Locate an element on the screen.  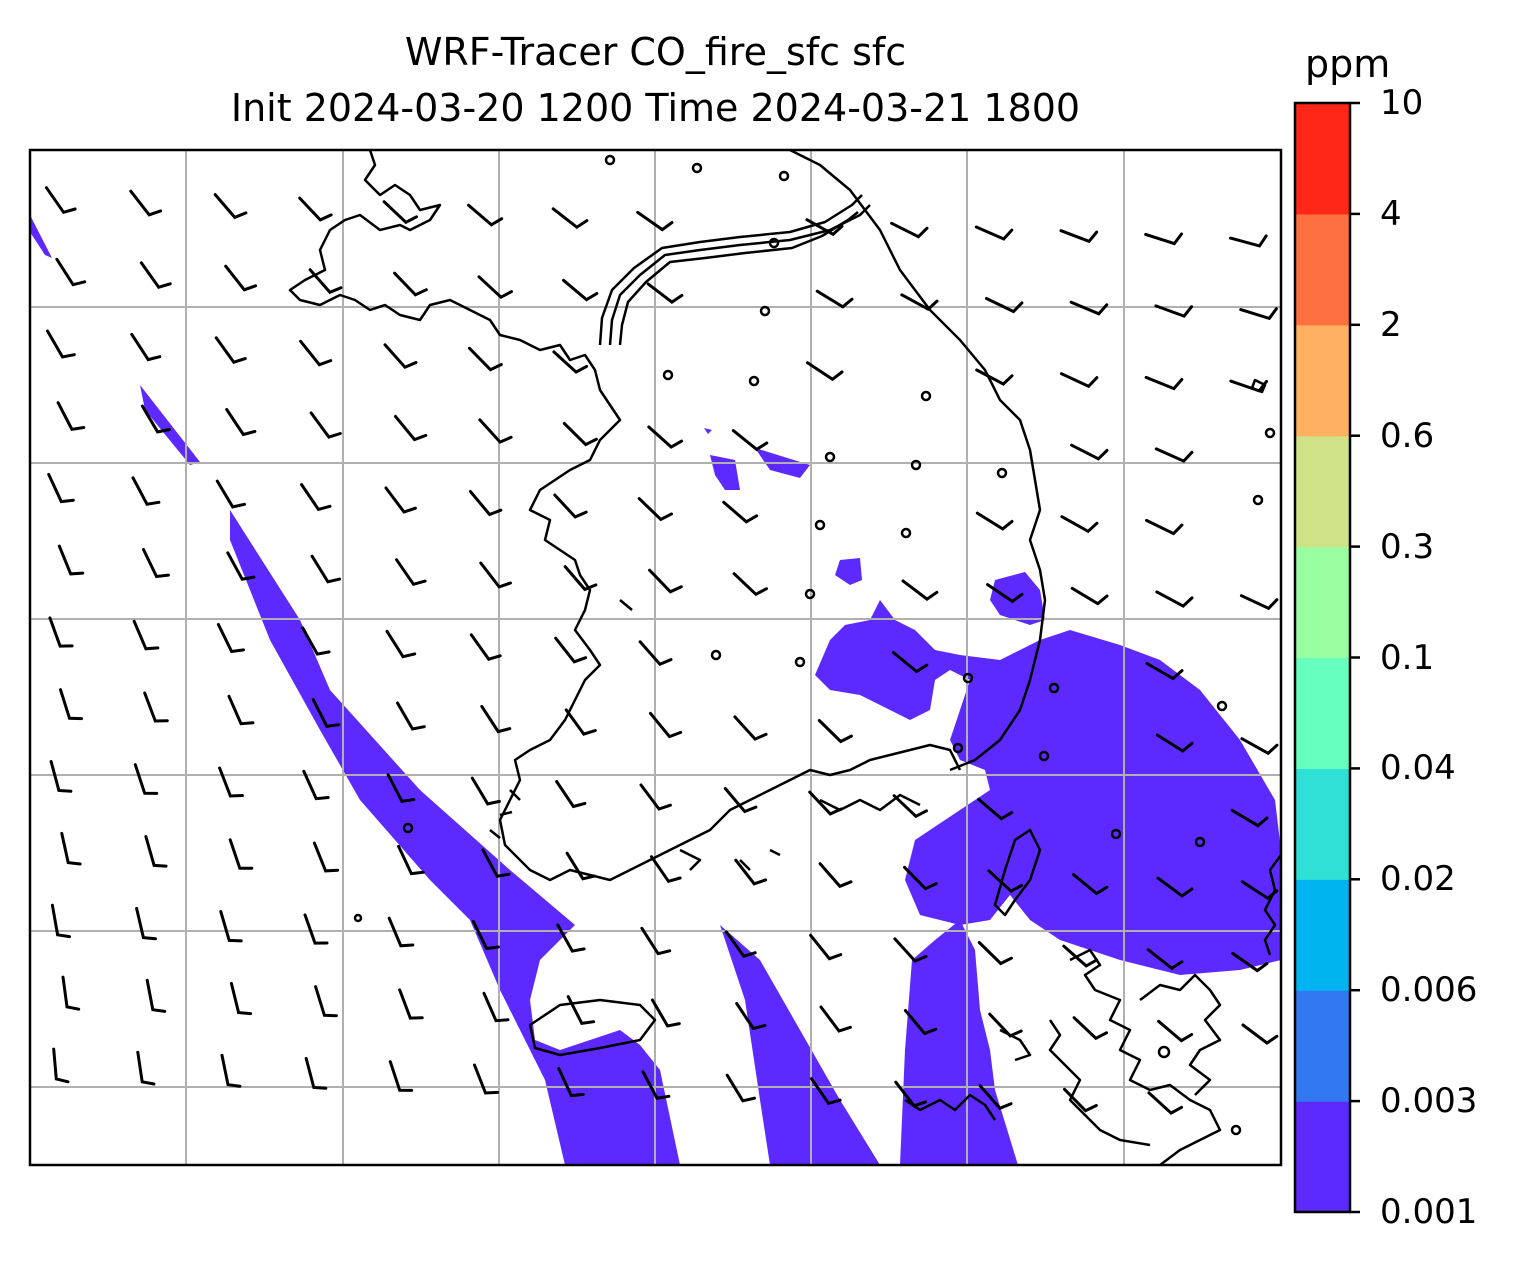
colorbar-tick-label: 0.003 is located at coordinates (1429, 1101).